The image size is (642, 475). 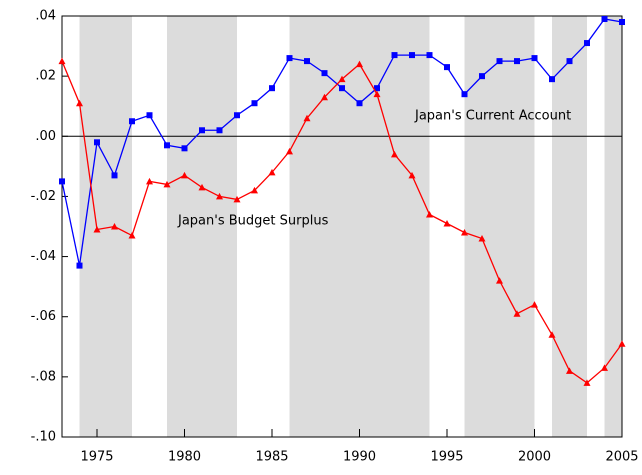 What do you see at coordinates (492, 116) in the screenshot?
I see `series-label: Japan's Current Account` at bounding box center [492, 116].